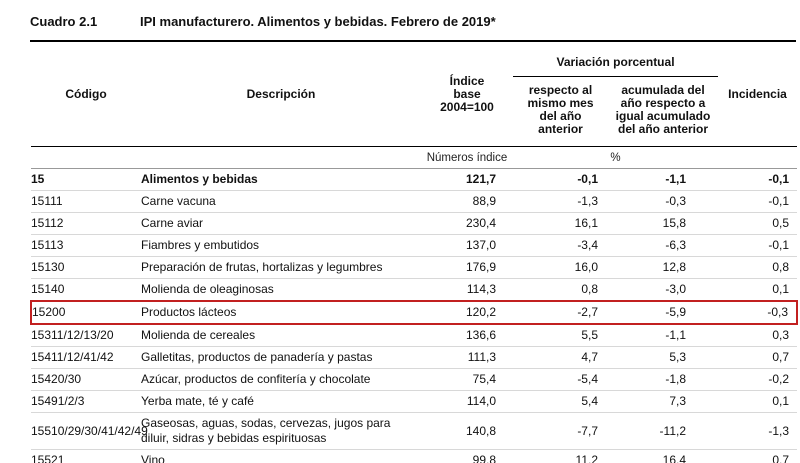 The height and width of the screenshot is (463, 800). What do you see at coordinates (86, 179) in the screenshot?
I see `cell-code: 15` at bounding box center [86, 179].